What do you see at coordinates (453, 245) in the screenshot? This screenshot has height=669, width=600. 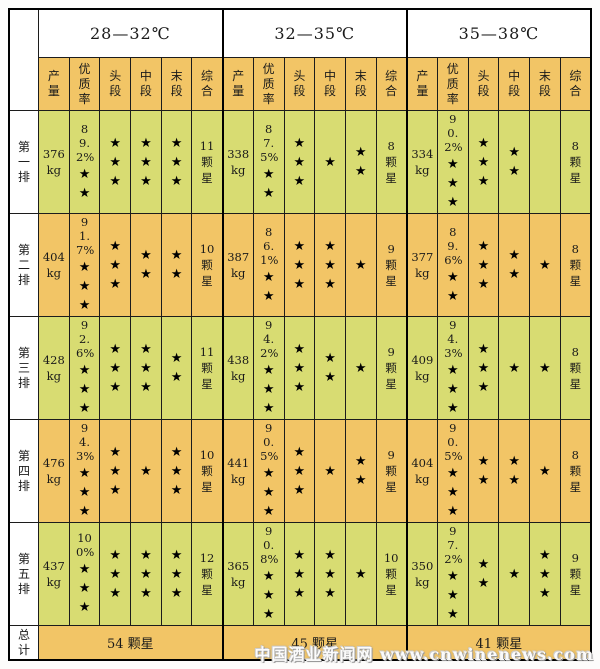 I see `quality-rate-value: 89.6%` at bounding box center [453, 245].